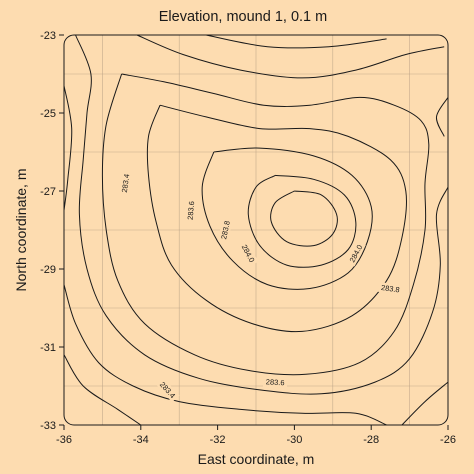 The image size is (474, 474). I want to click on x-tick-label: -34, so click(141, 440).